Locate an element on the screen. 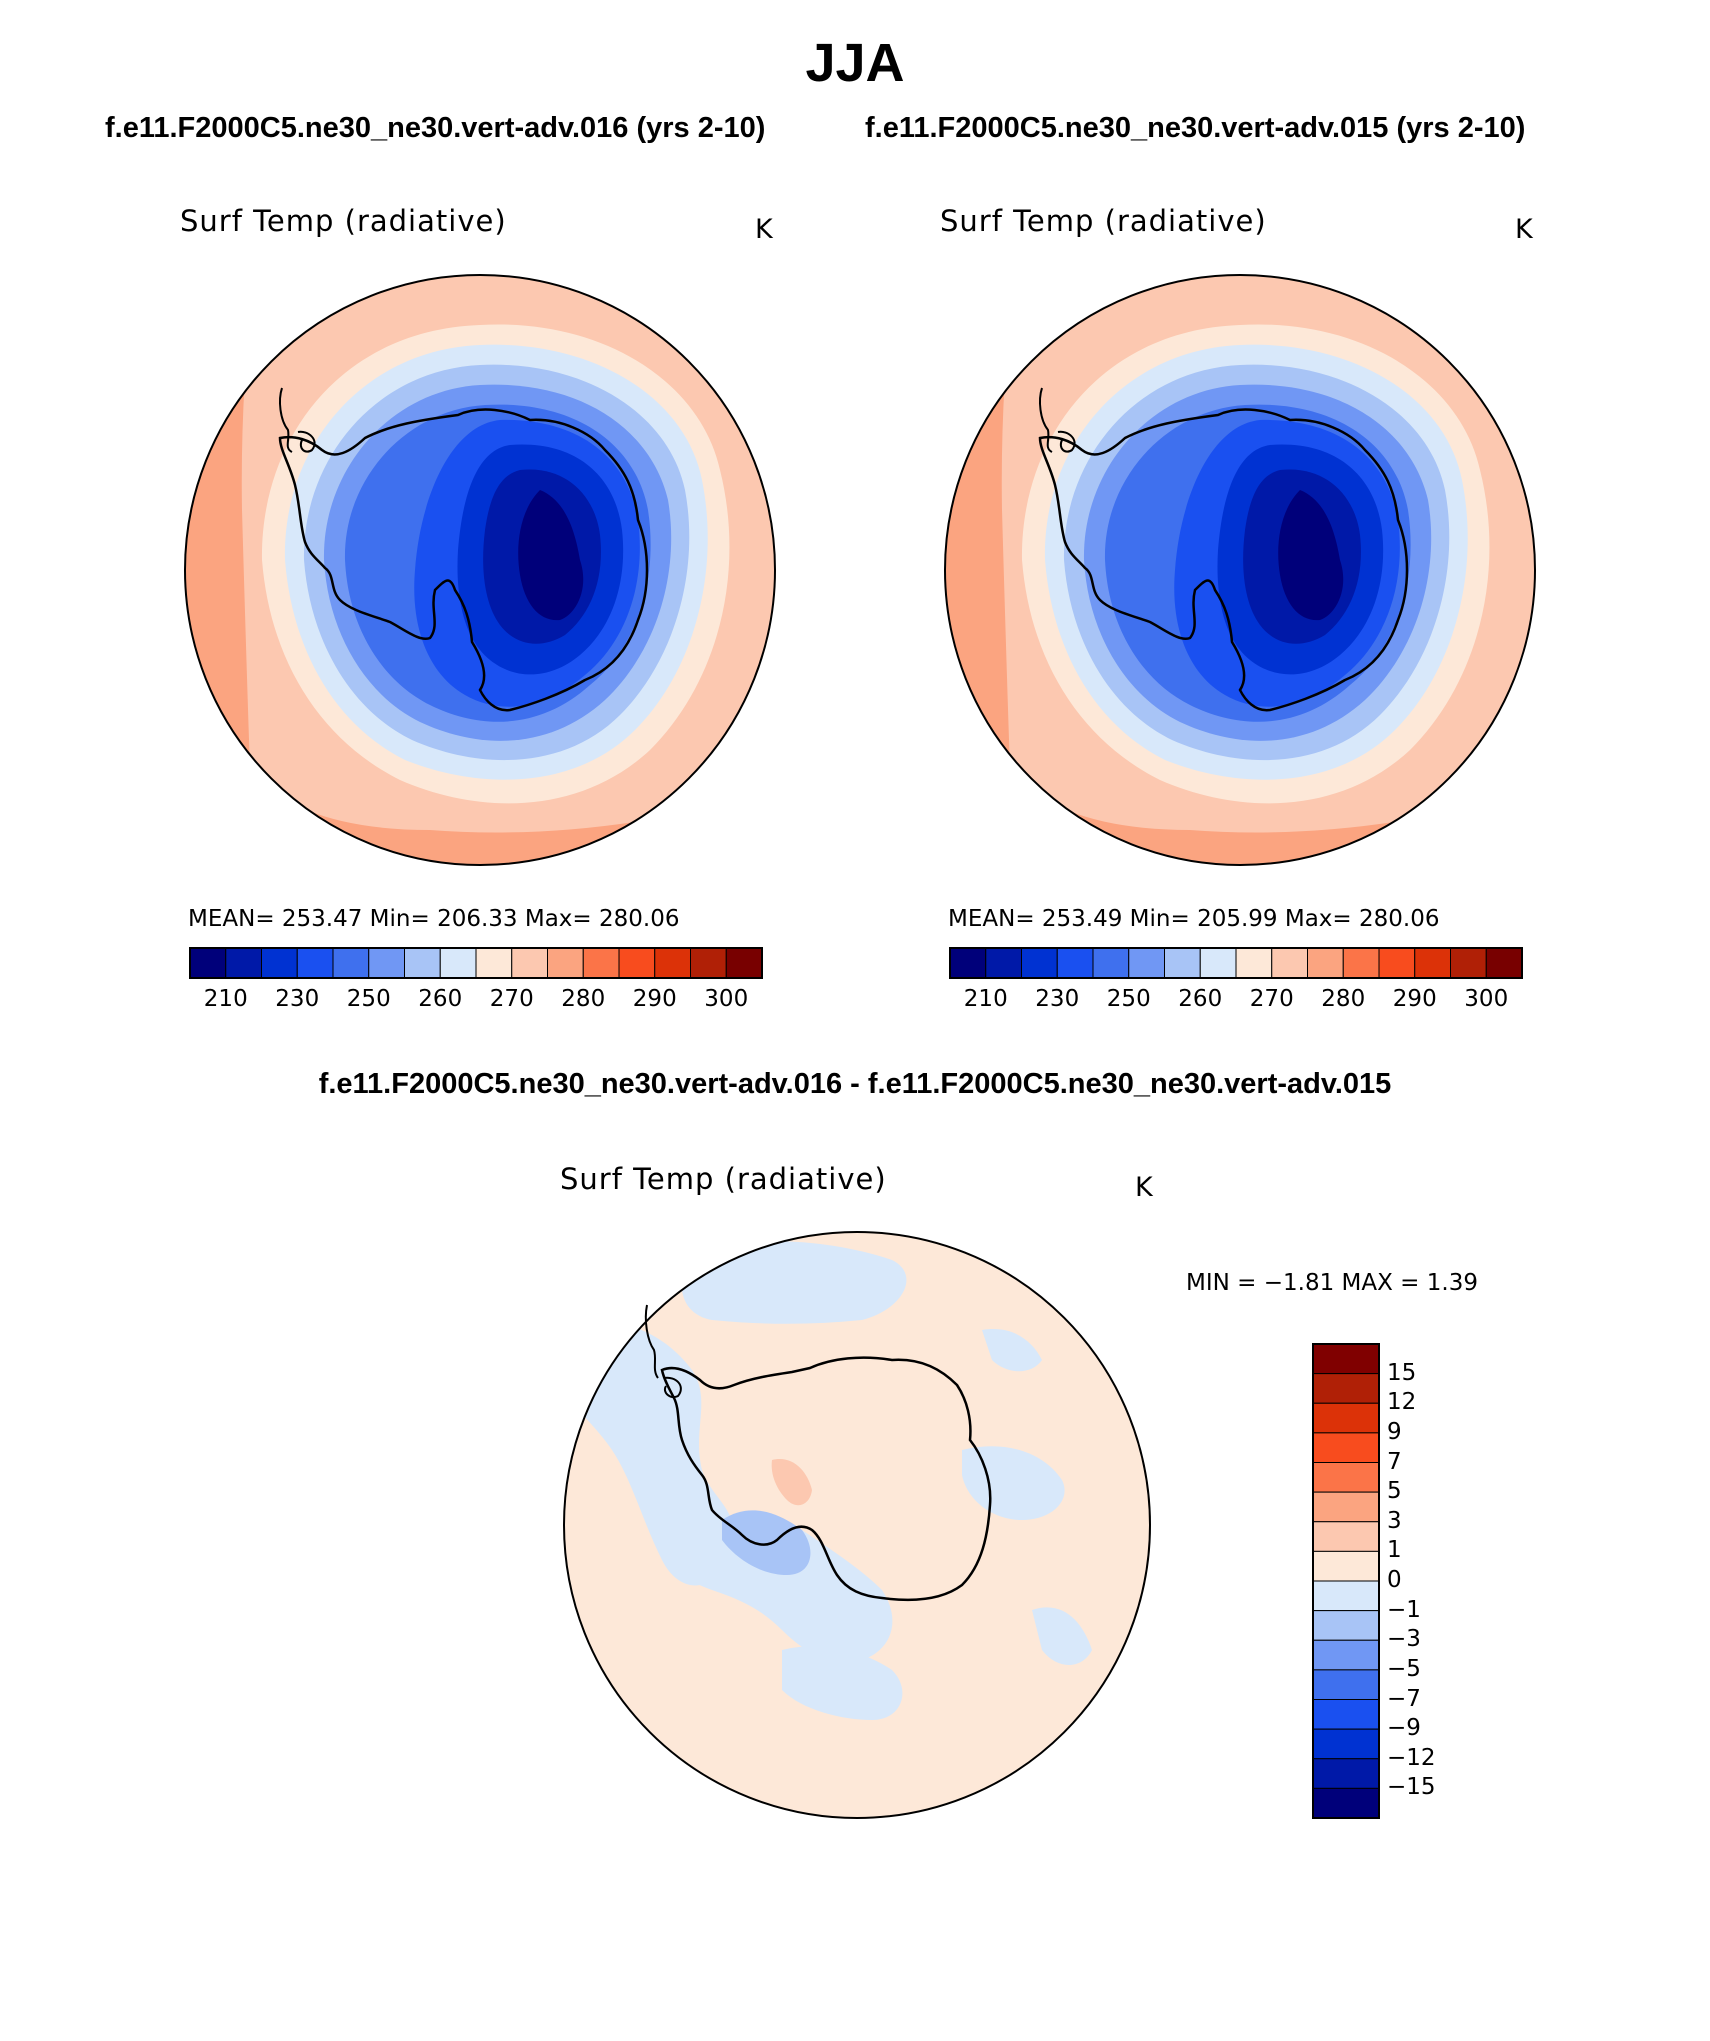 This screenshot has width=1710, height=2041. map-boundary is located at coordinates (480, 570).